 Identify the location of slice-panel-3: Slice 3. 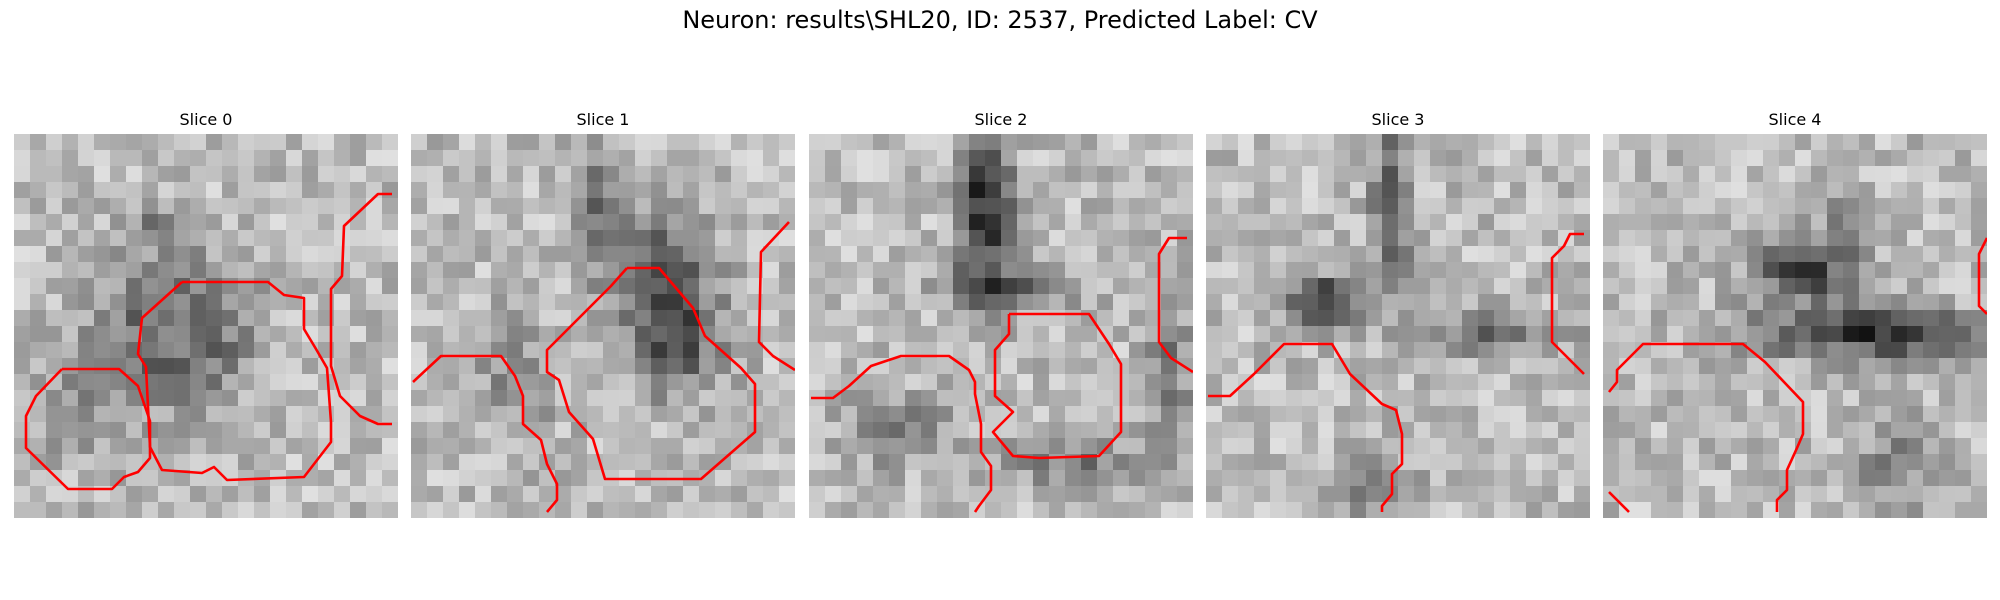
(1398, 313).